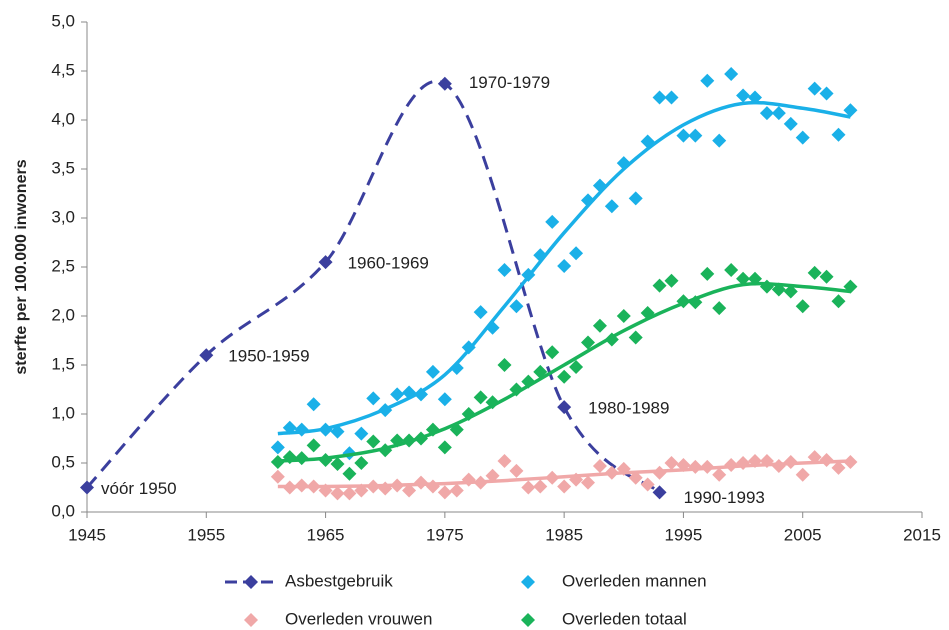 The image size is (949, 630). What do you see at coordinates (63, 412) in the screenshot?
I see `y-tick-label: 1,0` at bounding box center [63, 412].